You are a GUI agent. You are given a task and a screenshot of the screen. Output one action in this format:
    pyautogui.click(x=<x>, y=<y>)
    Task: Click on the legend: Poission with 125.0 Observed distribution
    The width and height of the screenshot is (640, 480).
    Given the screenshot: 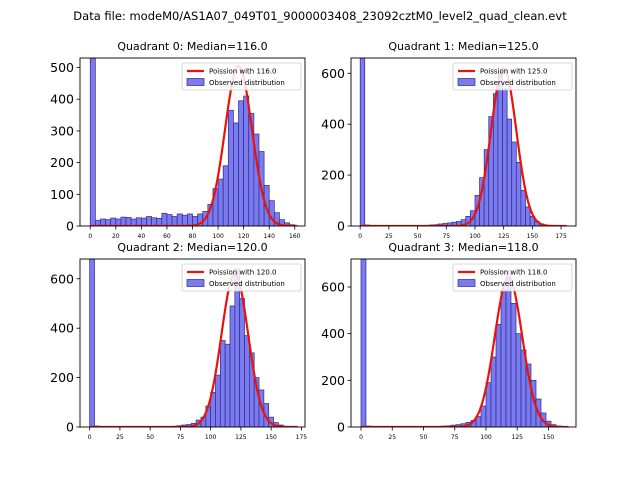 What is the action you would take?
    pyautogui.click(x=512, y=76)
    